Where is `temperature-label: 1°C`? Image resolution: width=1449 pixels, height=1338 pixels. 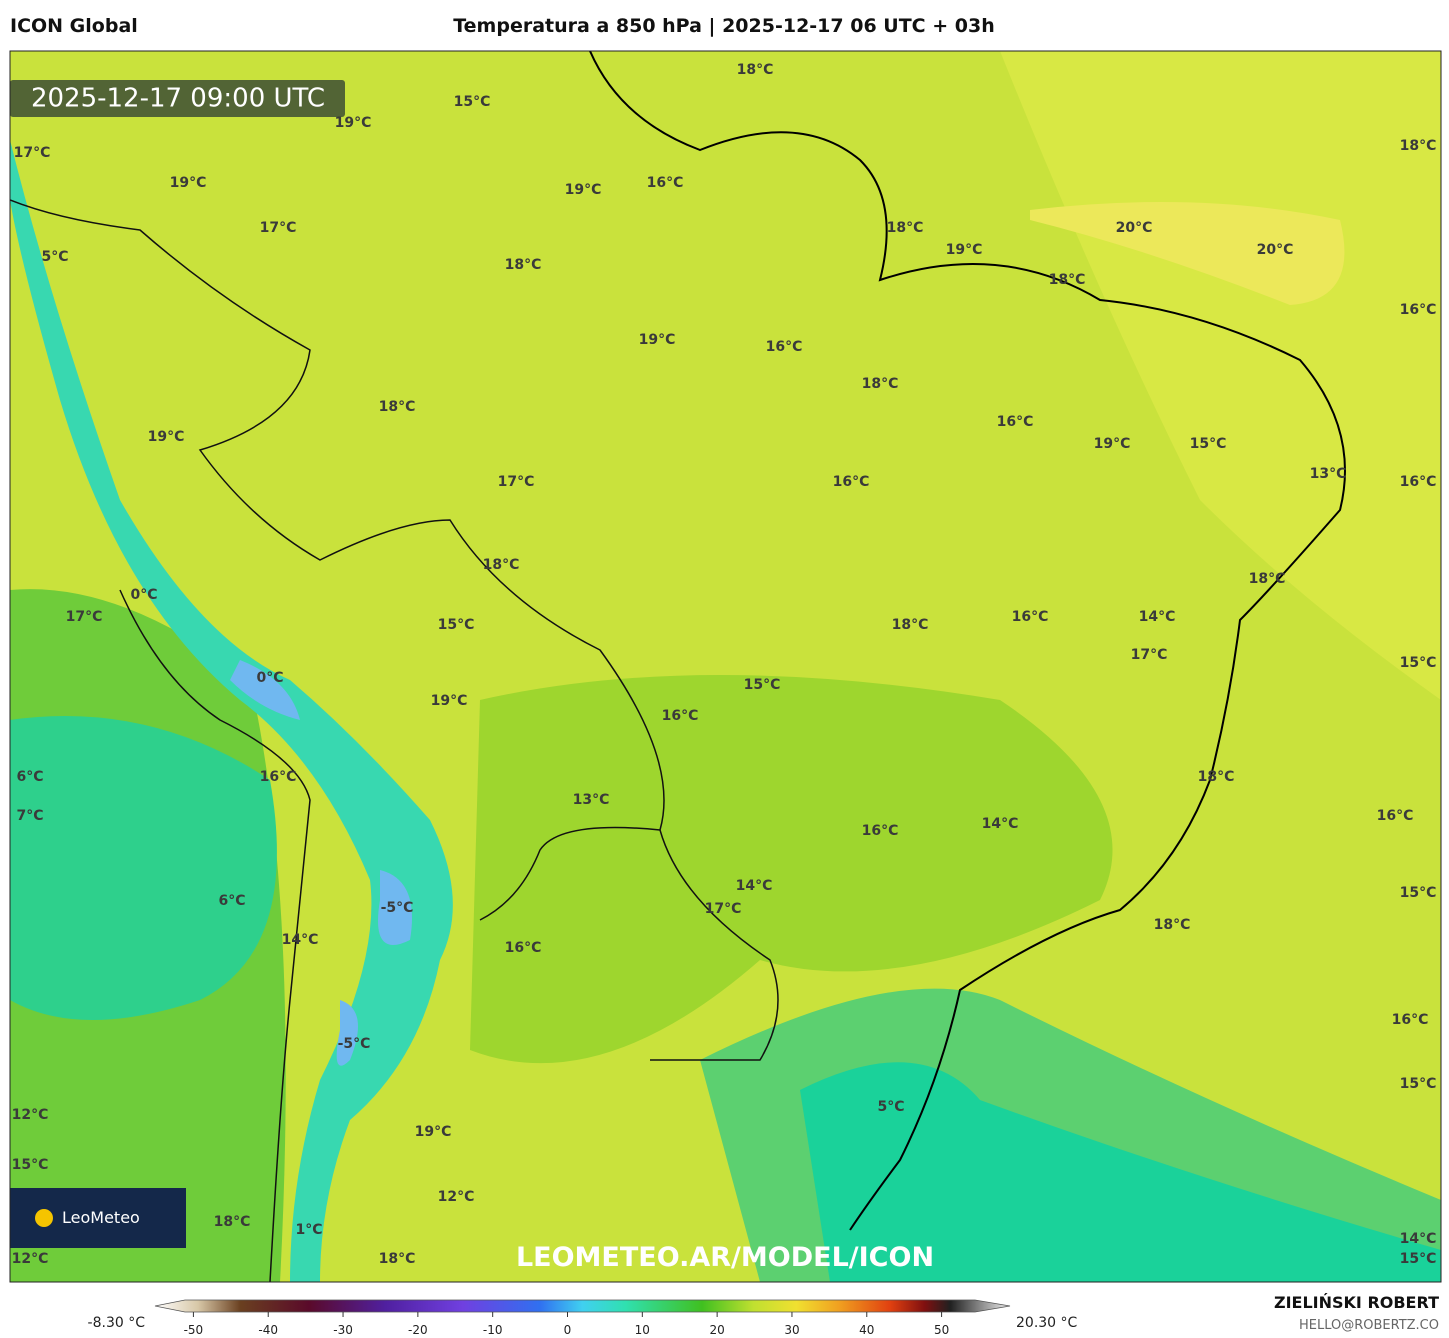 temperature-label: 1°C is located at coordinates (308, 1230).